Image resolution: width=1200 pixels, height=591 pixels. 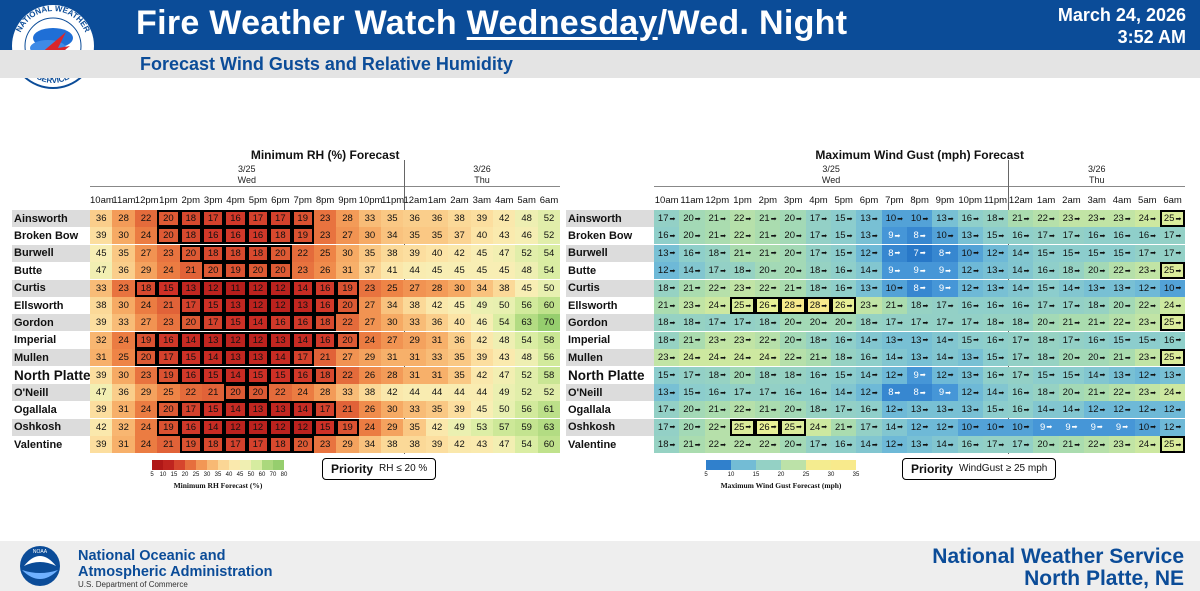 I want to click on wind-value: 16, so click(x=1017, y=305).